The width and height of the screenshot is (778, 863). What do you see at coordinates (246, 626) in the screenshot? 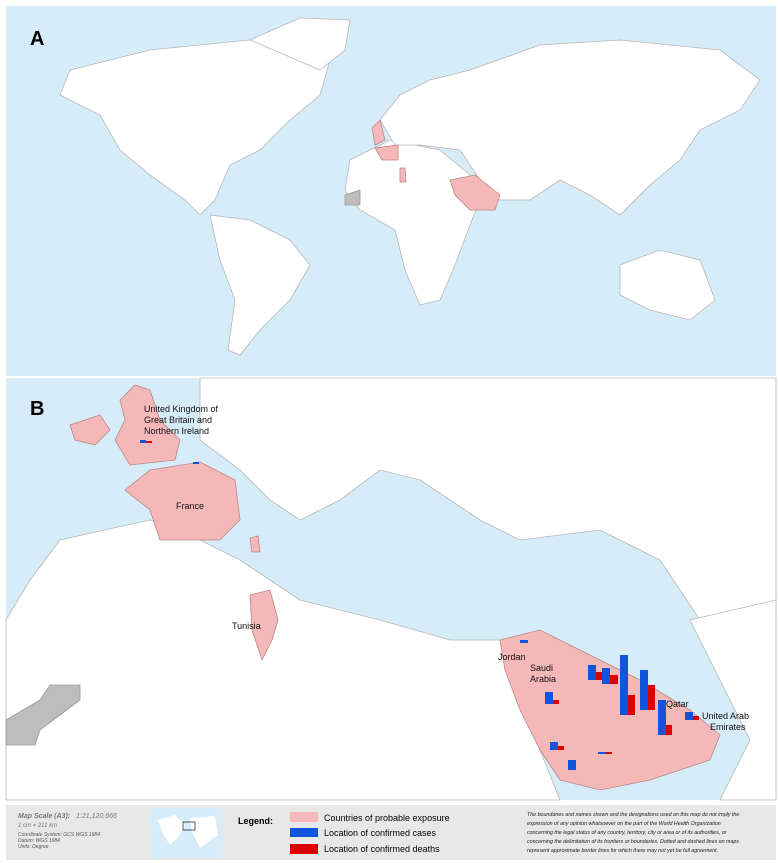
I see `country-label: Tunisia` at bounding box center [246, 626].